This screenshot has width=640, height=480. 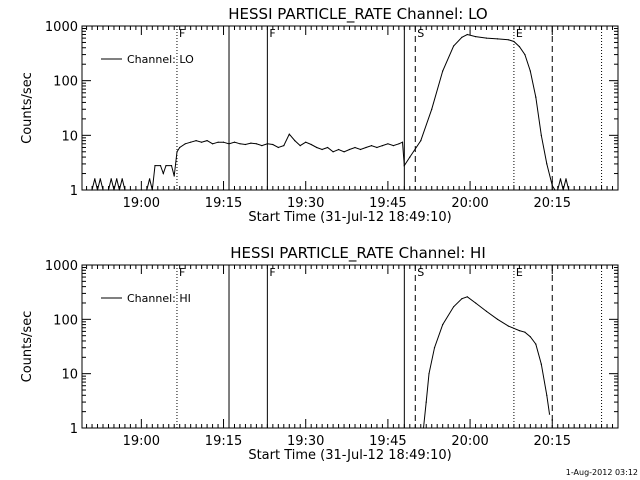 What do you see at coordinates (486, 362) in the screenshot?
I see `series-line` at bounding box center [486, 362].